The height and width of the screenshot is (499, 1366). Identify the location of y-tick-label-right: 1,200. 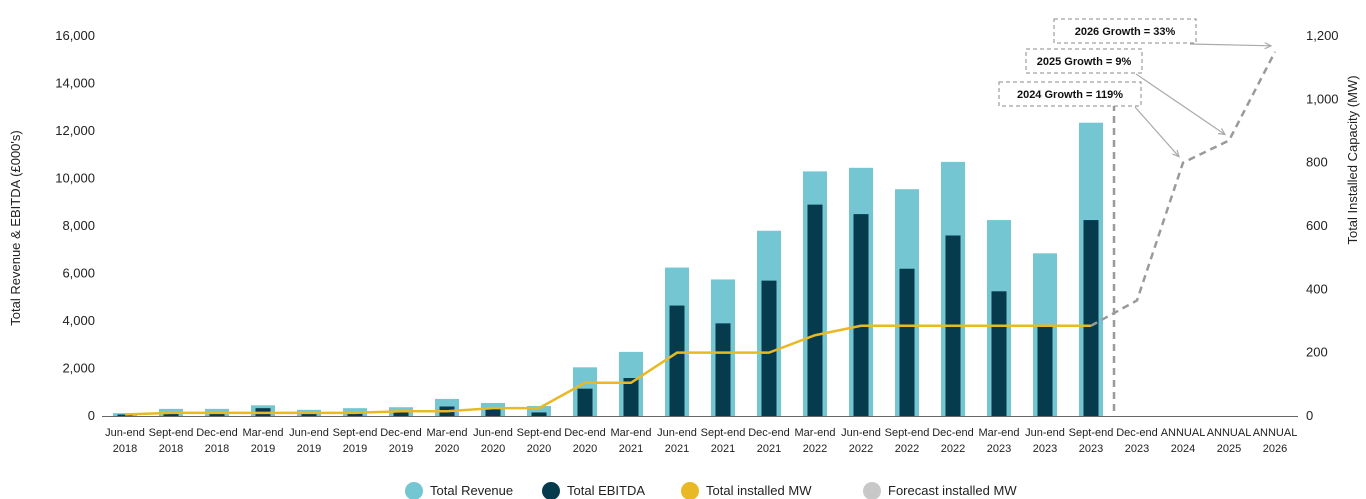
(1322, 35).